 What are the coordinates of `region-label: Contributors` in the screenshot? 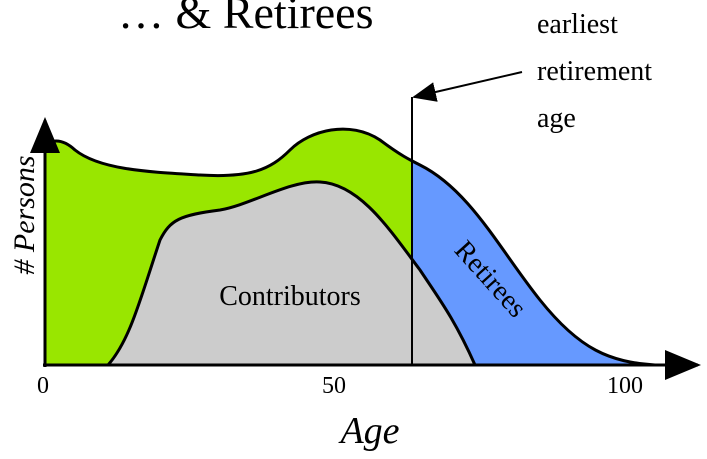 It's located at (290, 296).